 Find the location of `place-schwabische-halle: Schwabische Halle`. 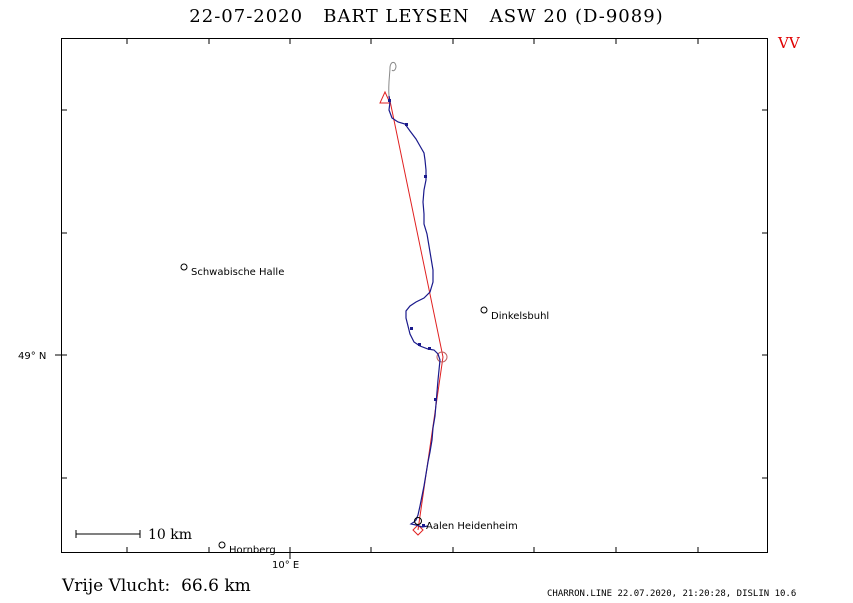

place-schwabische-halle: Schwabische Halle is located at coordinates (232, 270).